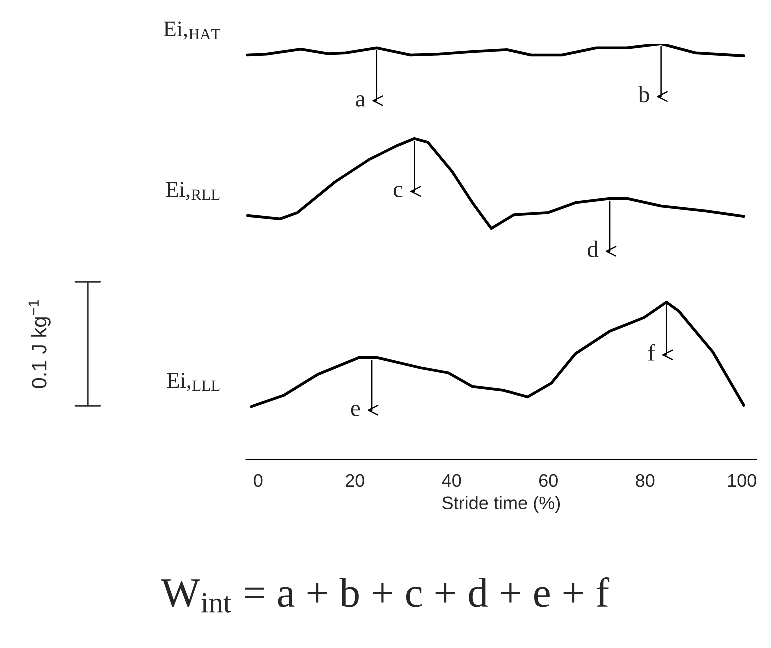 Image resolution: width=771 pixels, height=648 pixels. Describe the element at coordinates (258, 481) in the screenshot. I see `x-tick-label: 0` at that location.